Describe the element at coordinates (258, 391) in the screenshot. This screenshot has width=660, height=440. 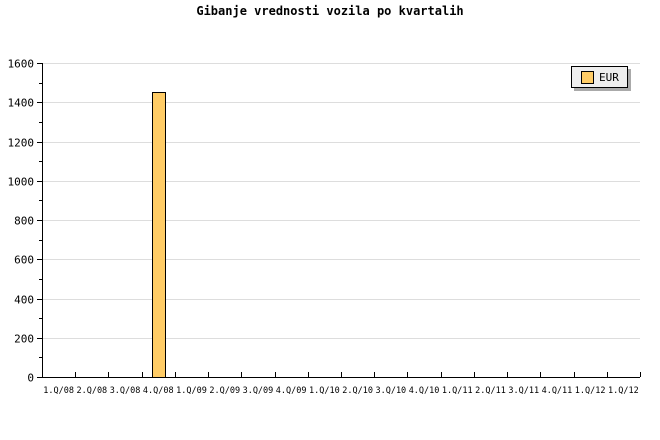
I see `x-tick-label: 3.Q/09` at that location.